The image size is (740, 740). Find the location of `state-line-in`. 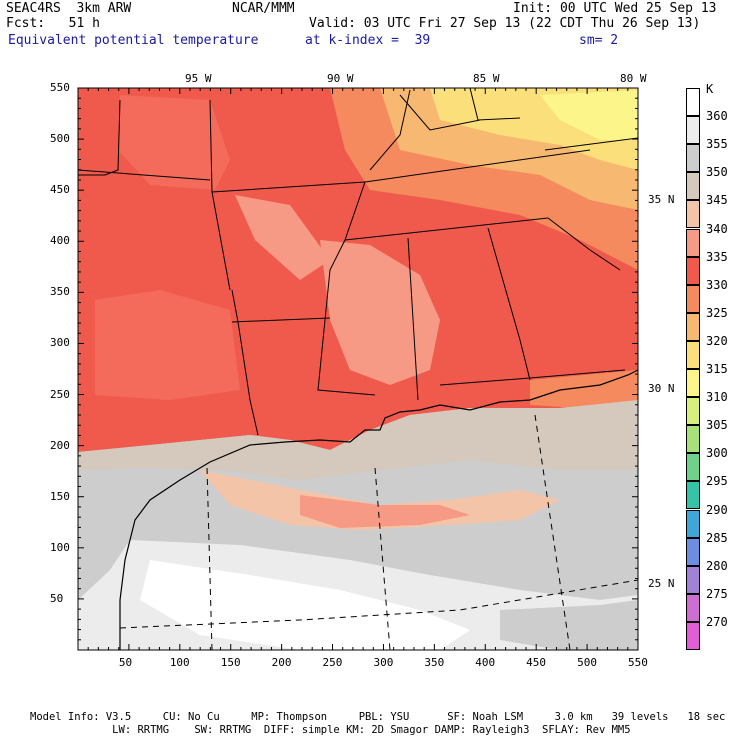

state-line-in is located at coordinates (440, 112).